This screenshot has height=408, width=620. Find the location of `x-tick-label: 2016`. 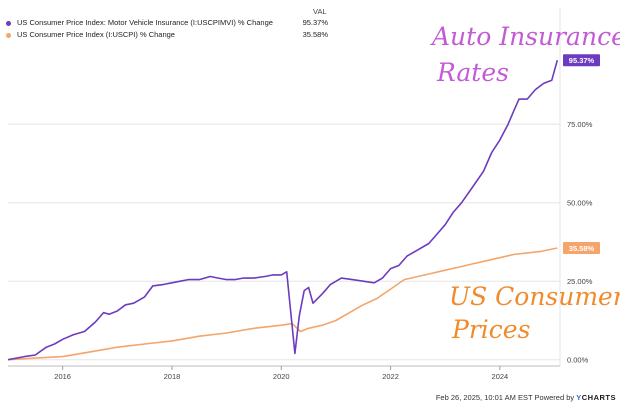

x-tick-label: 2016 is located at coordinates (62, 376).